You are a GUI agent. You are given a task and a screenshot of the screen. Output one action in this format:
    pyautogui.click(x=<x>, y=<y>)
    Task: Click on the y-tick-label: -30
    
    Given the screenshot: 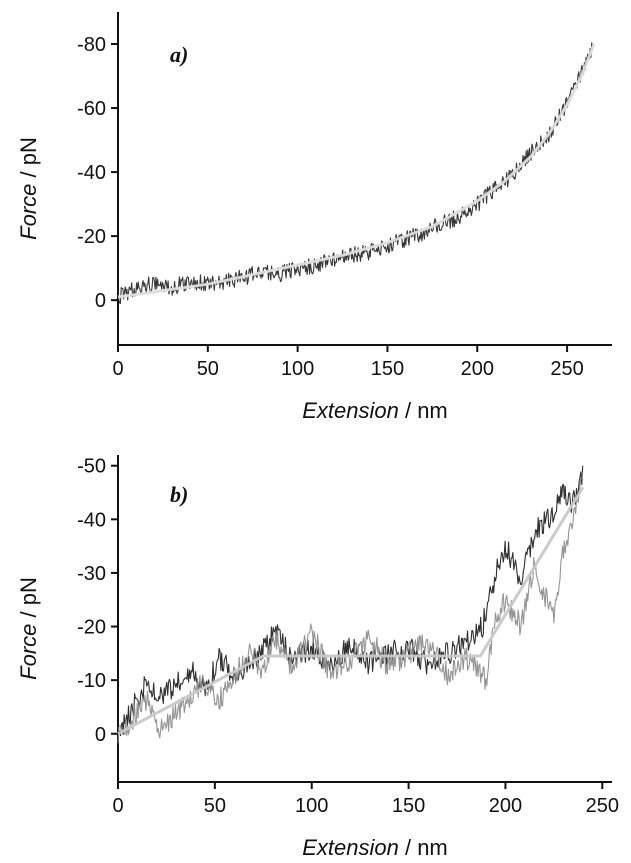 What is the action you would take?
    pyautogui.click(x=91, y=574)
    